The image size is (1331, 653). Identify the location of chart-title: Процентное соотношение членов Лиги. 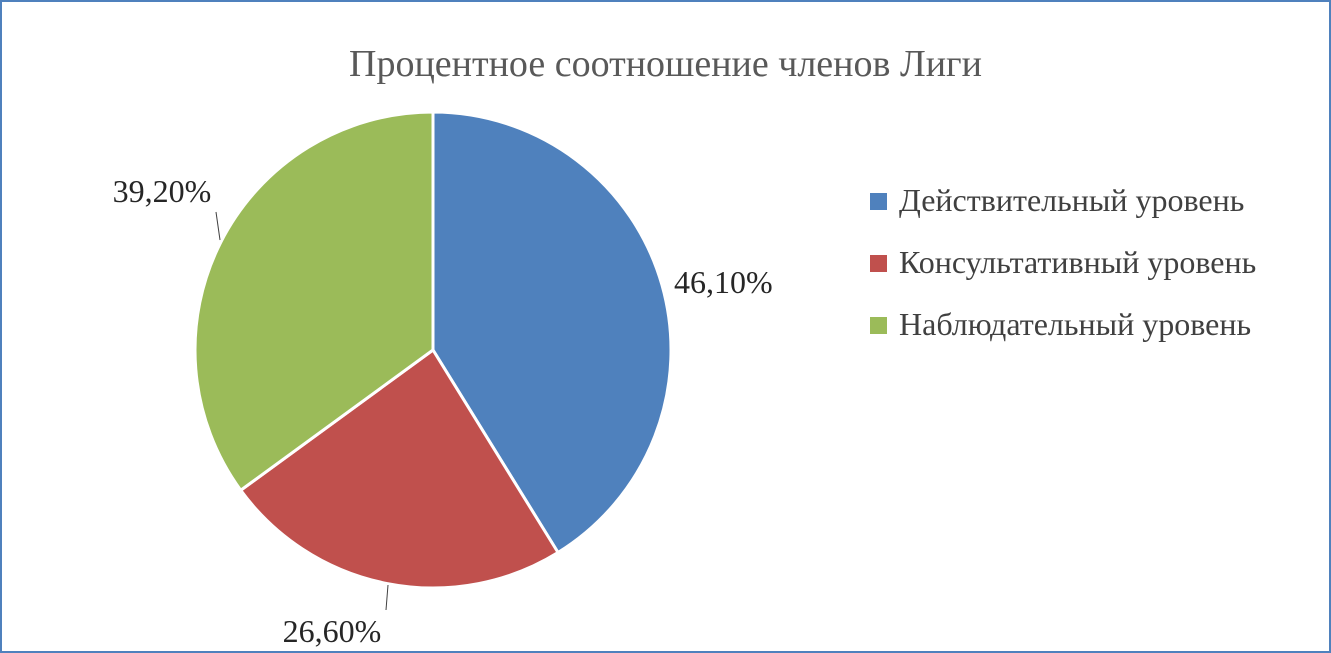
(665, 64).